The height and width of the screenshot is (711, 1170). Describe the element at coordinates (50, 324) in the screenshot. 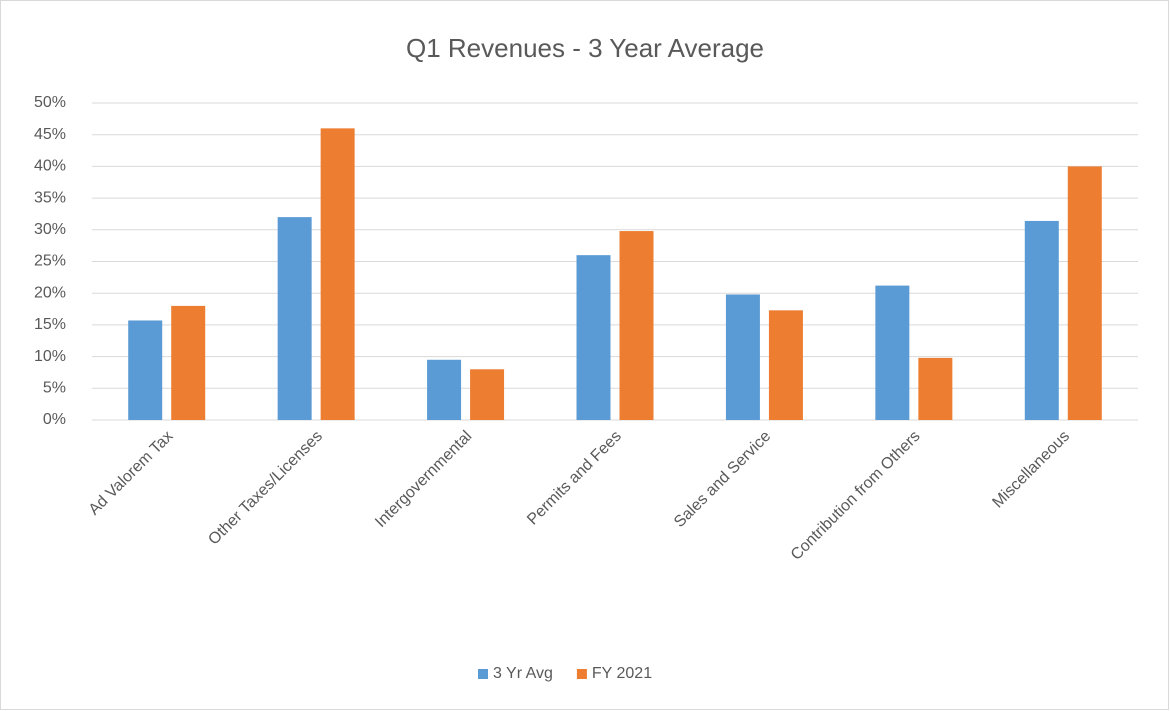

I see `y-tick-label: 15%` at that location.